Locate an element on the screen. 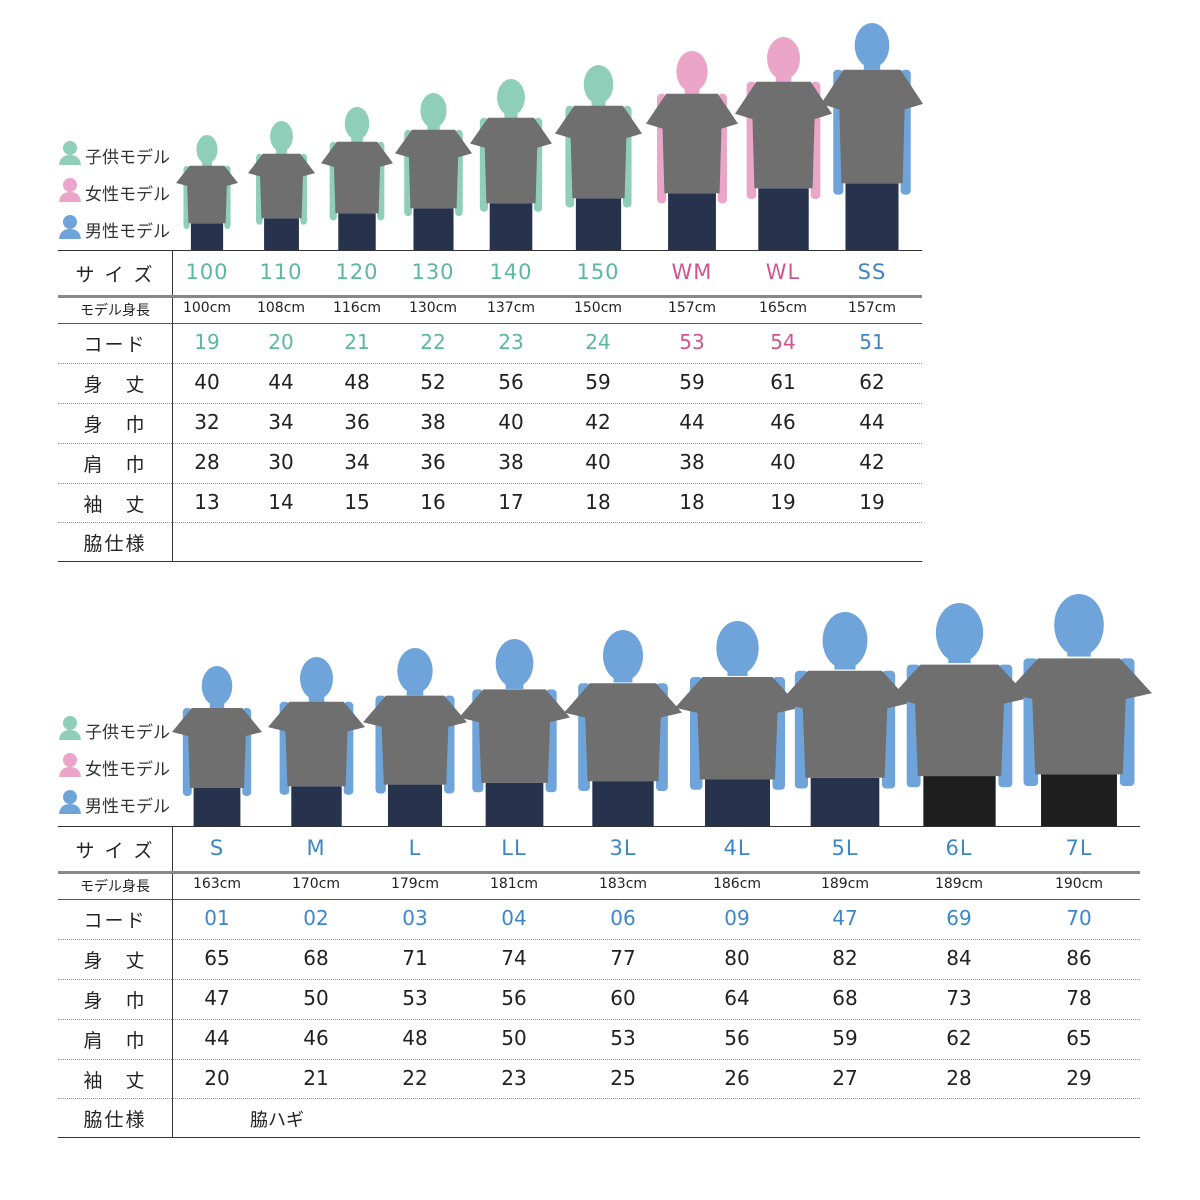  cell-length: 77 is located at coordinates (623, 958).